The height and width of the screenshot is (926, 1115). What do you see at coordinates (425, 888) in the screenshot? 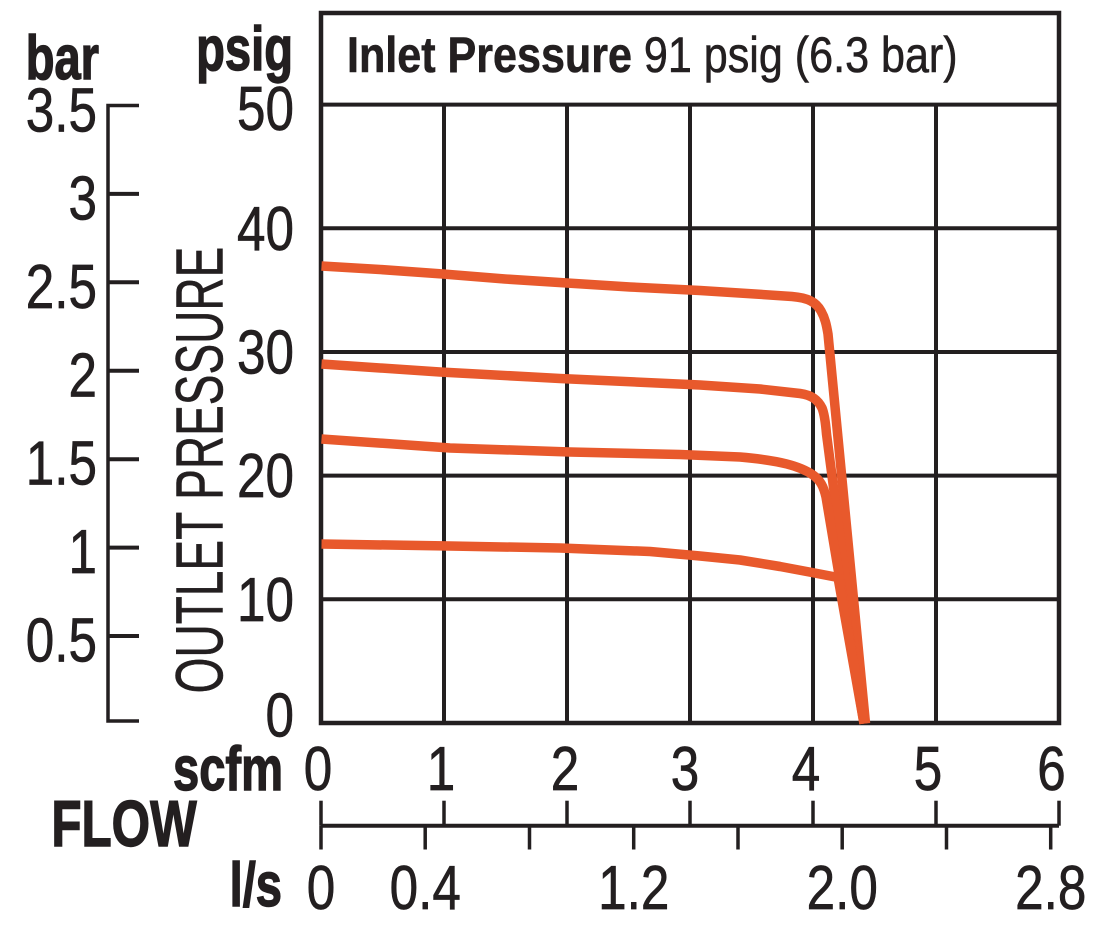
I see `svg-text: 0.4` at bounding box center [425, 888].